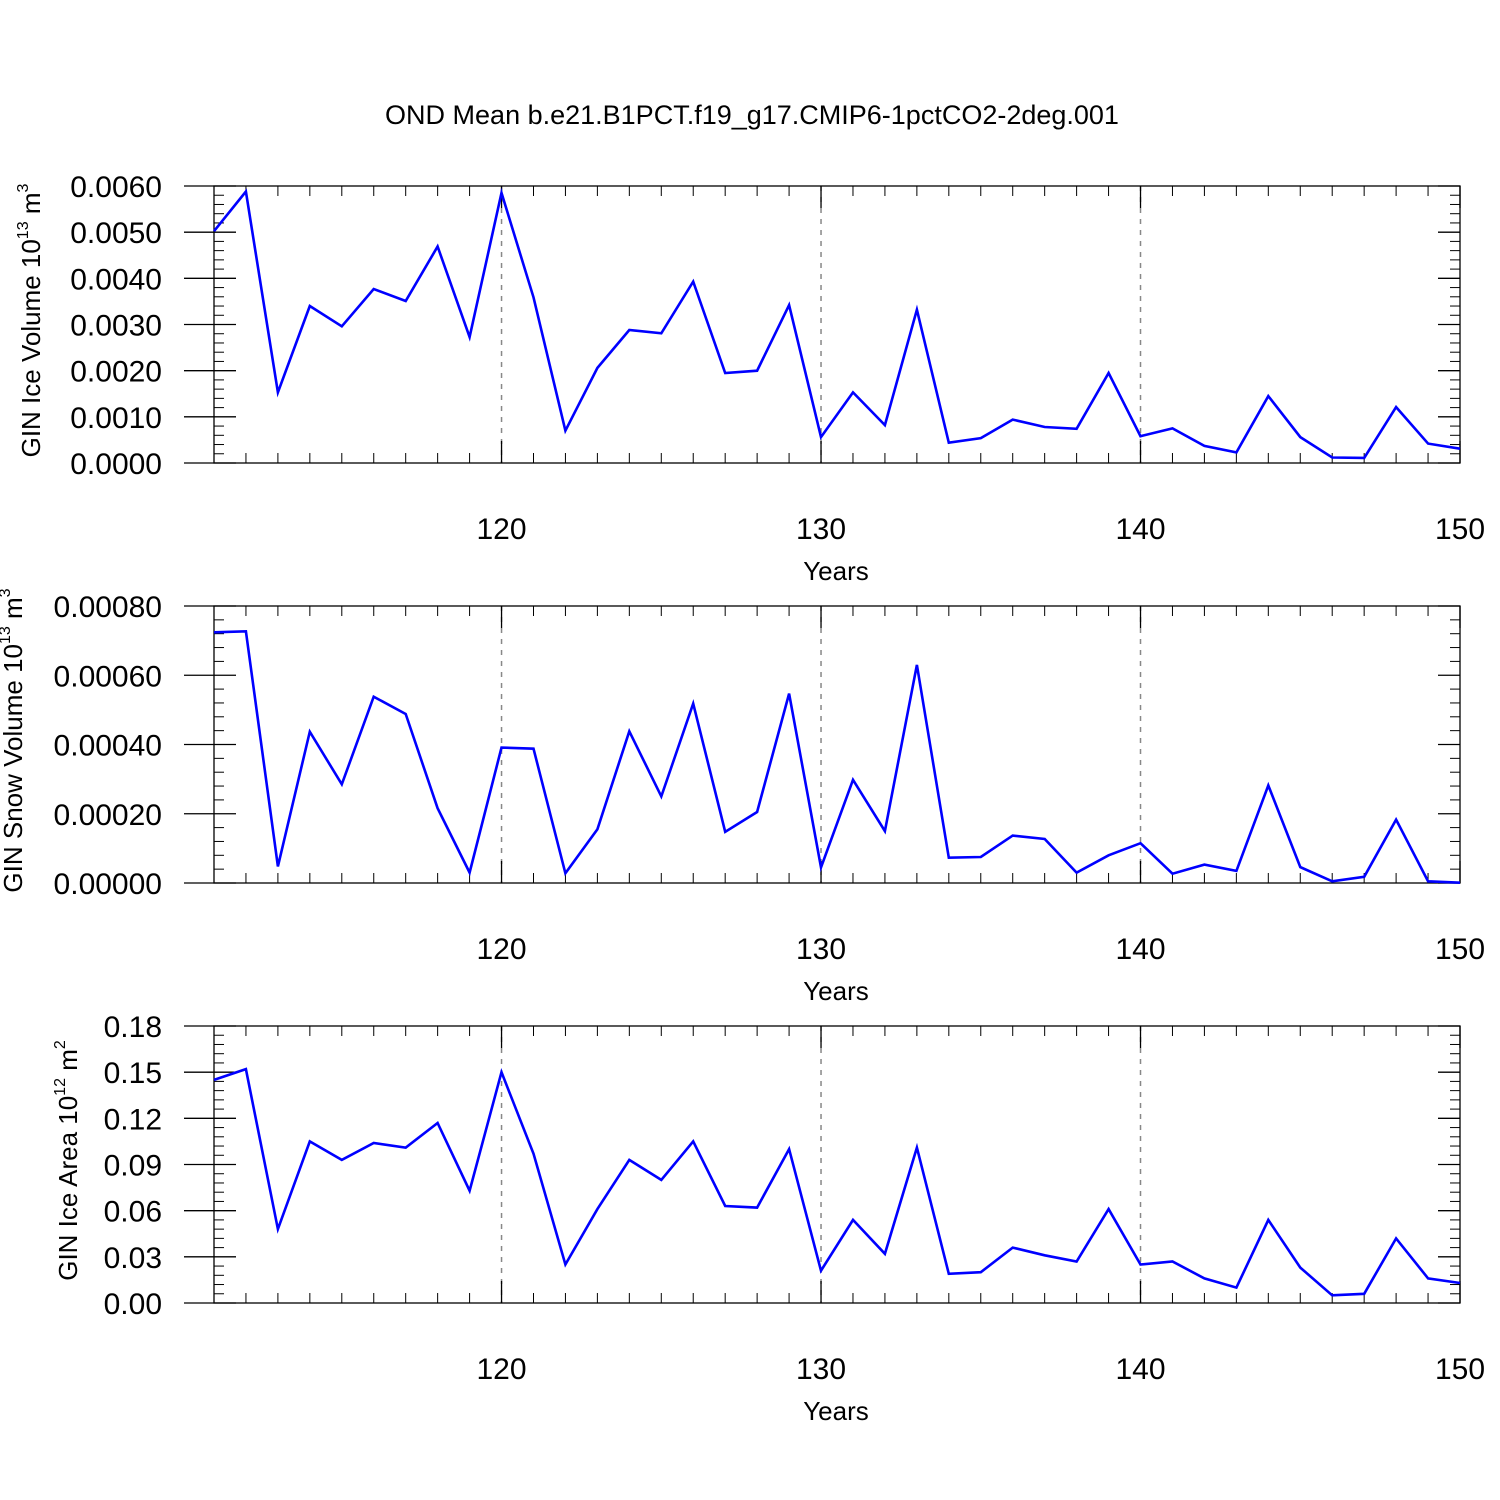  I want to click on y-axis-label: GIN Ice Area 1012 m2, so click(67, 1160).